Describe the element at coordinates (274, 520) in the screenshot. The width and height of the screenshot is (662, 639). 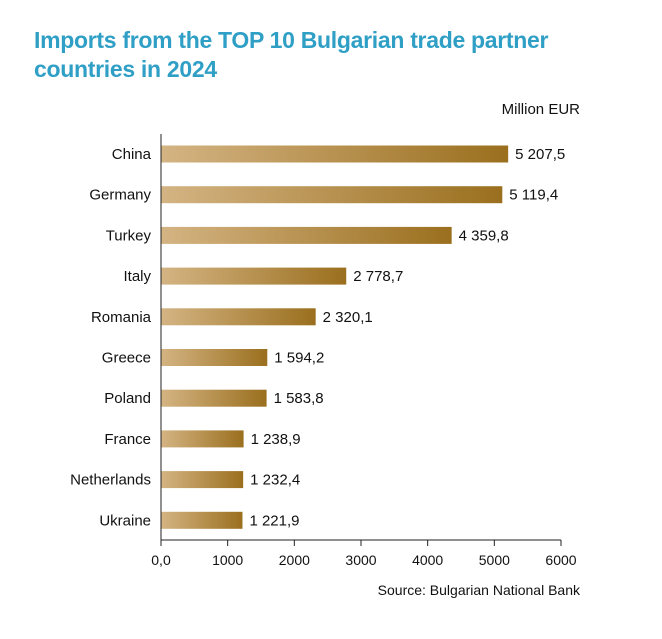
I see `value-label: 1 221,9` at that location.